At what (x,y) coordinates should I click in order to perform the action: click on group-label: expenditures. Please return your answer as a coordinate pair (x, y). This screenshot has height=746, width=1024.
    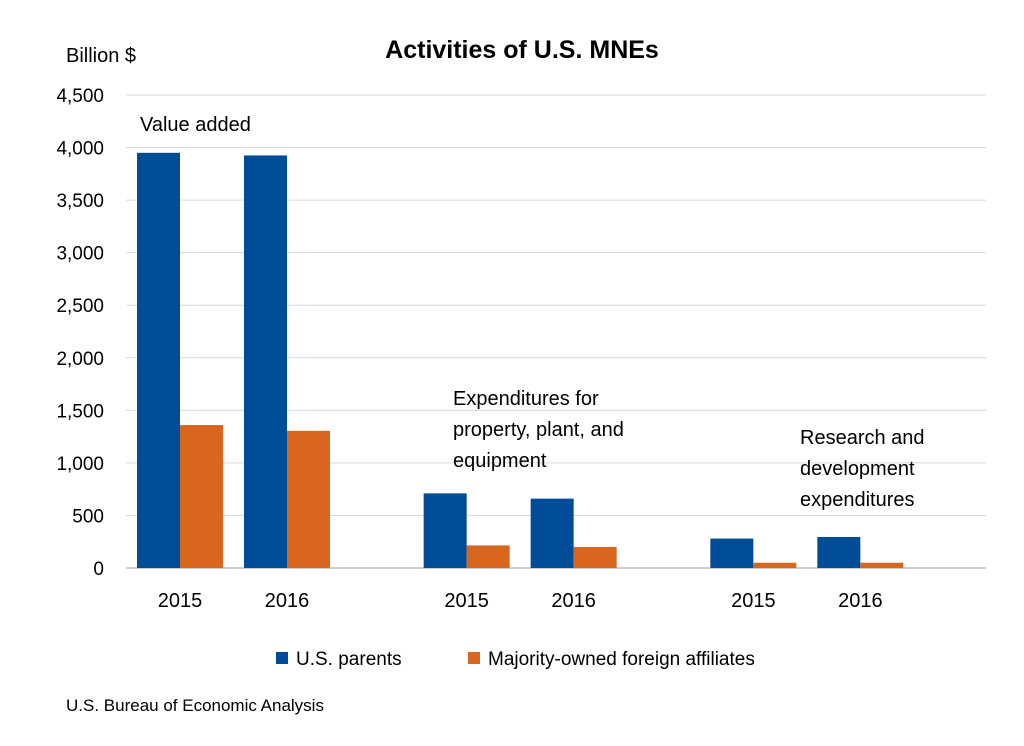
    Looking at the image, I should click on (857, 500).